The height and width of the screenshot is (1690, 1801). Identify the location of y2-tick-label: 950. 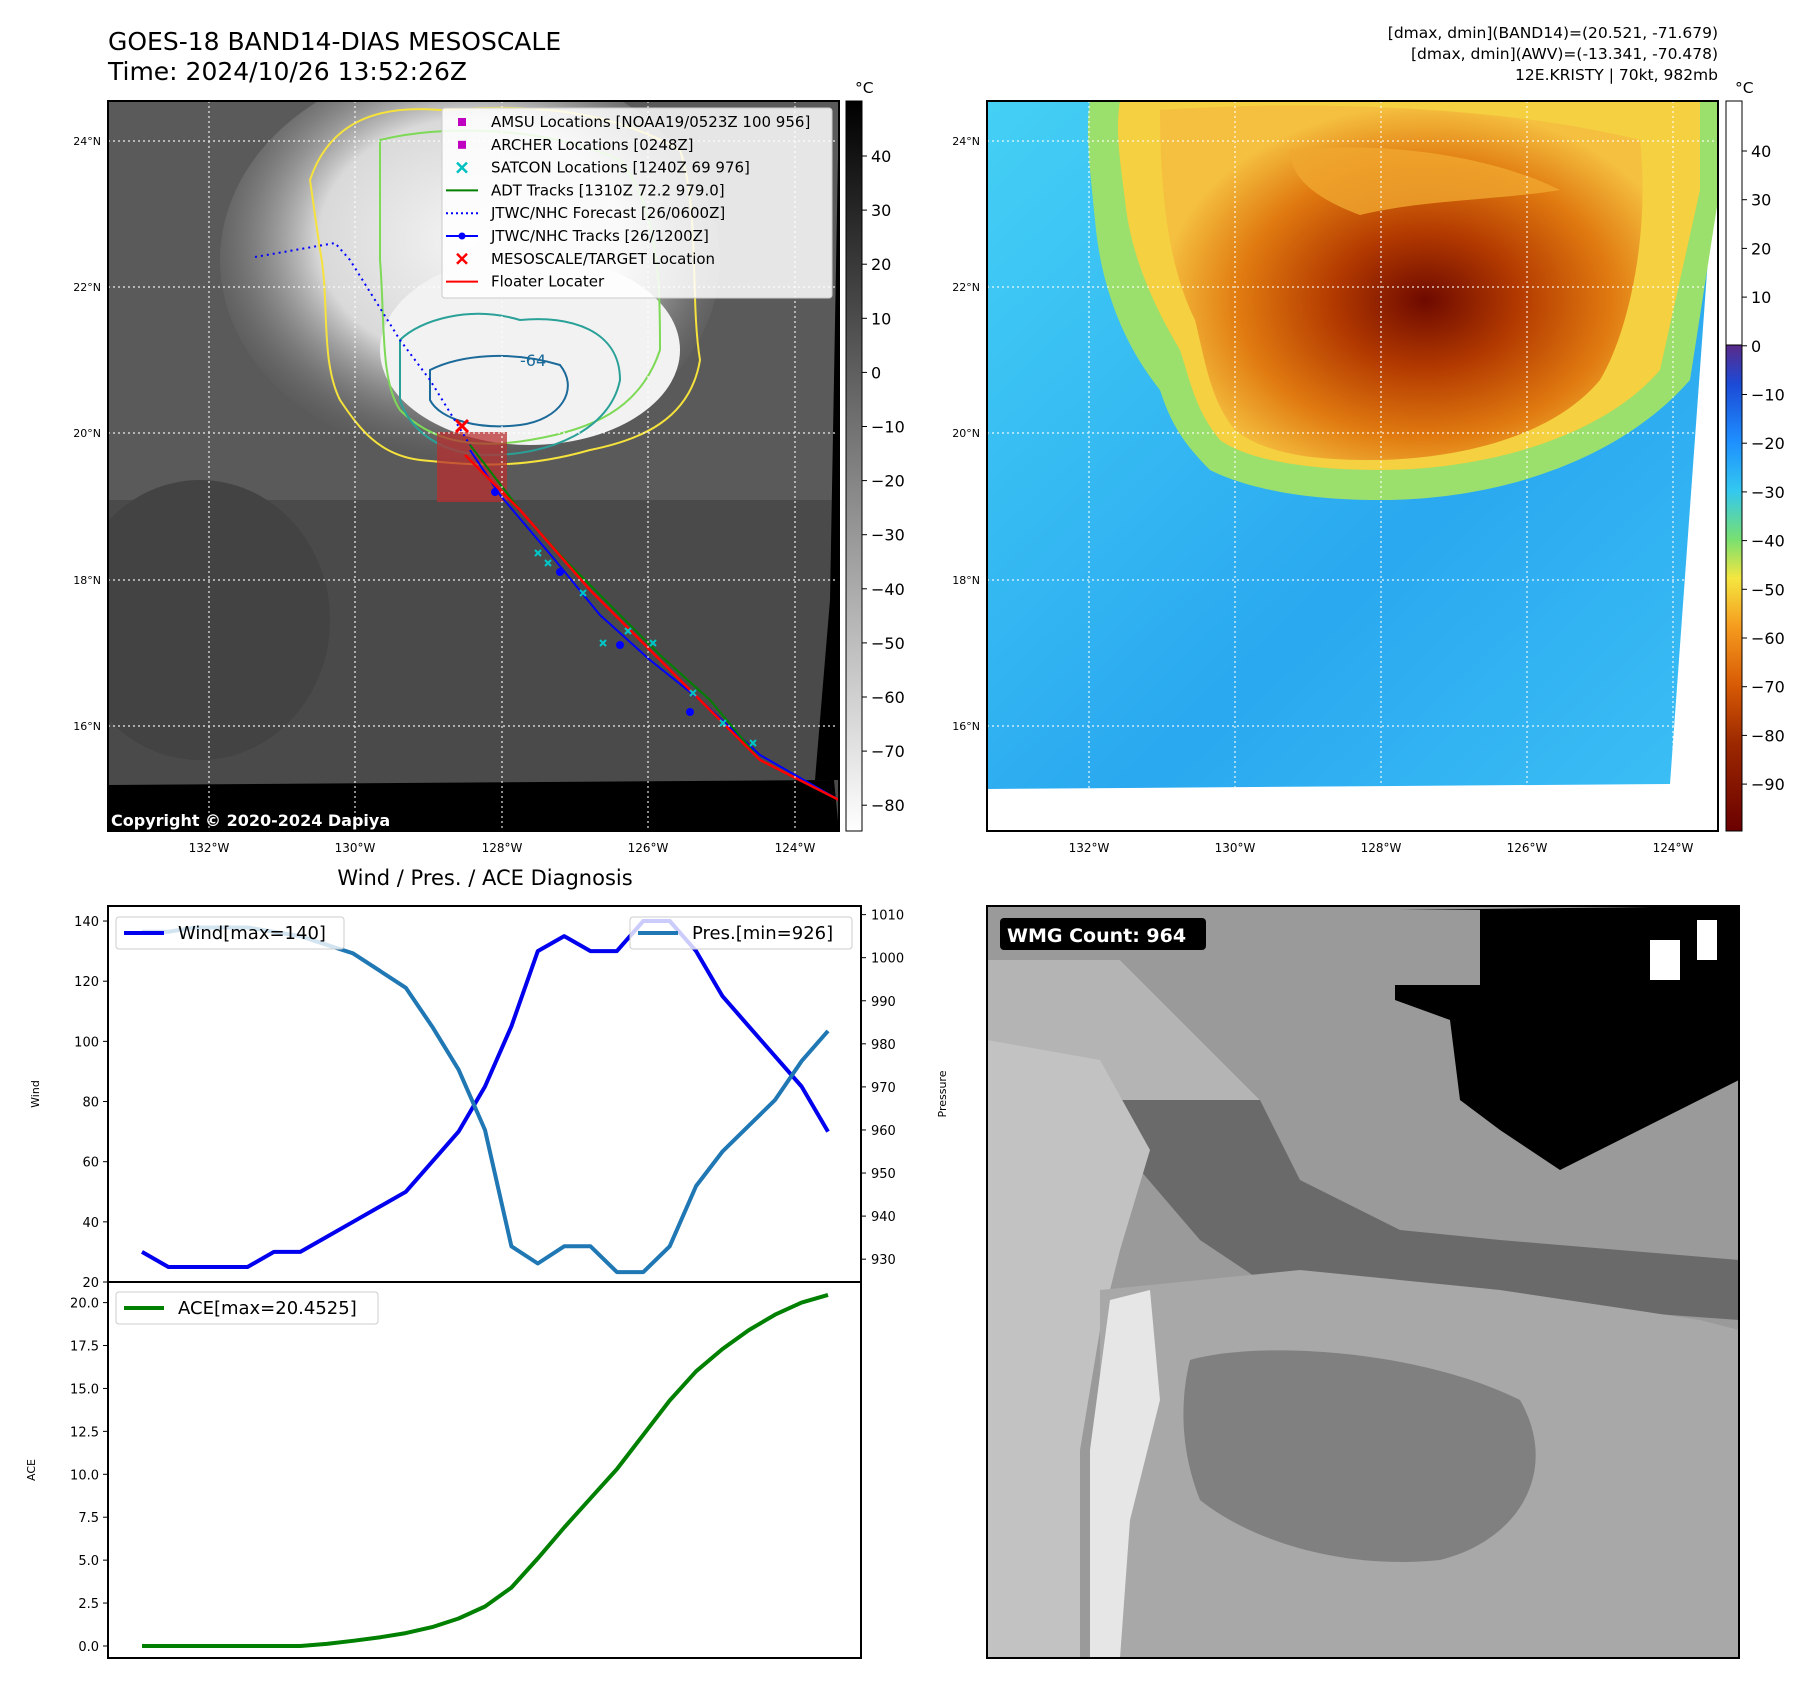
(883, 1174).